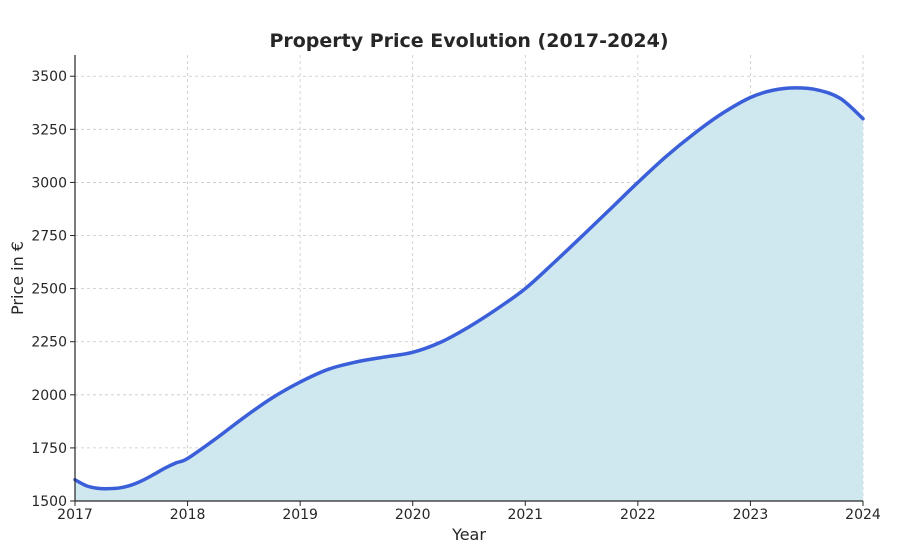  Describe the element at coordinates (49, 343) in the screenshot. I see `y-tick-label: 2250` at that location.